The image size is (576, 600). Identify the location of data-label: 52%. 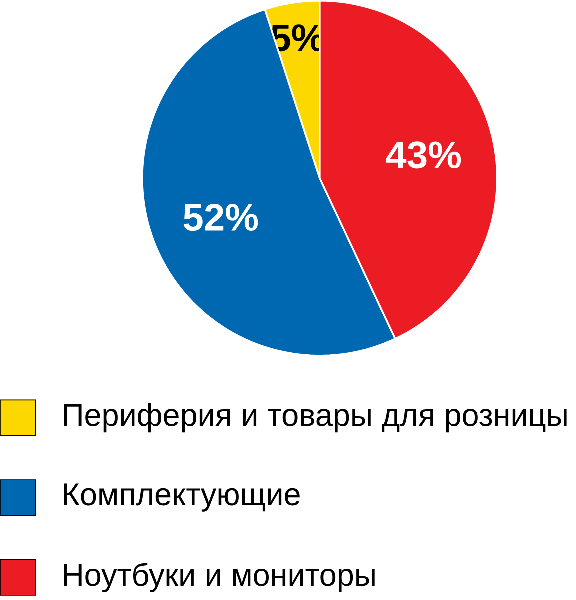
(221, 218).